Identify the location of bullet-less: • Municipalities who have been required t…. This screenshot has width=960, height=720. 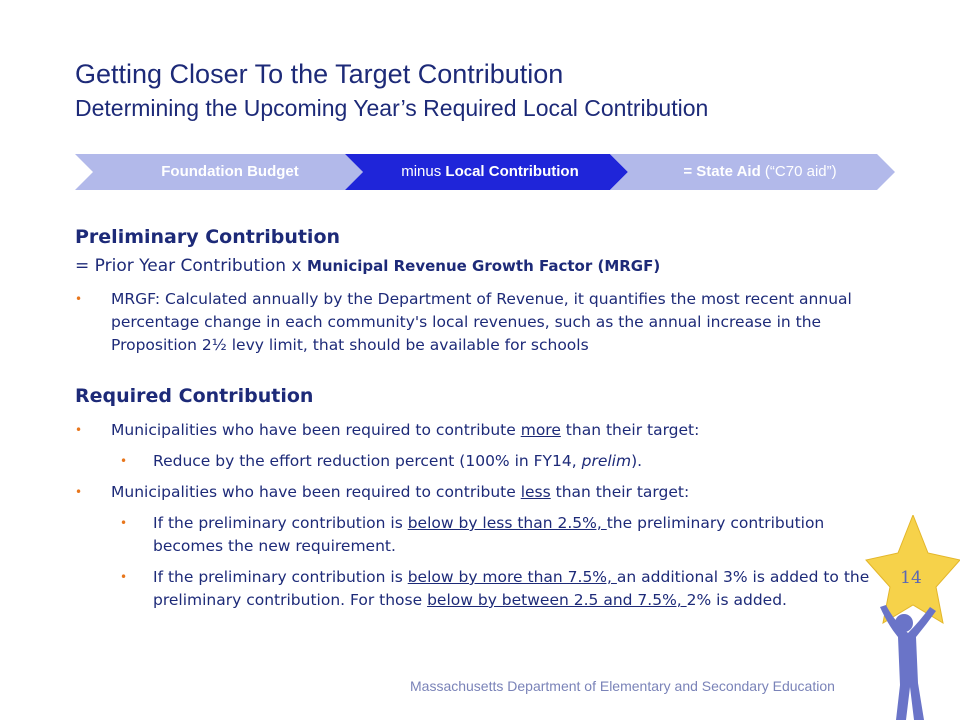
(480, 492).